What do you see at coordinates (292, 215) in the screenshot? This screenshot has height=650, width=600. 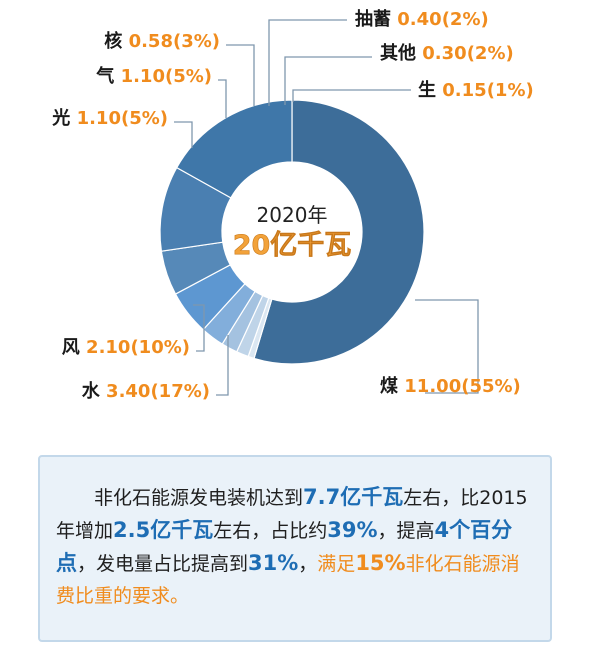 I see `center-year: 2020年` at bounding box center [292, 215].